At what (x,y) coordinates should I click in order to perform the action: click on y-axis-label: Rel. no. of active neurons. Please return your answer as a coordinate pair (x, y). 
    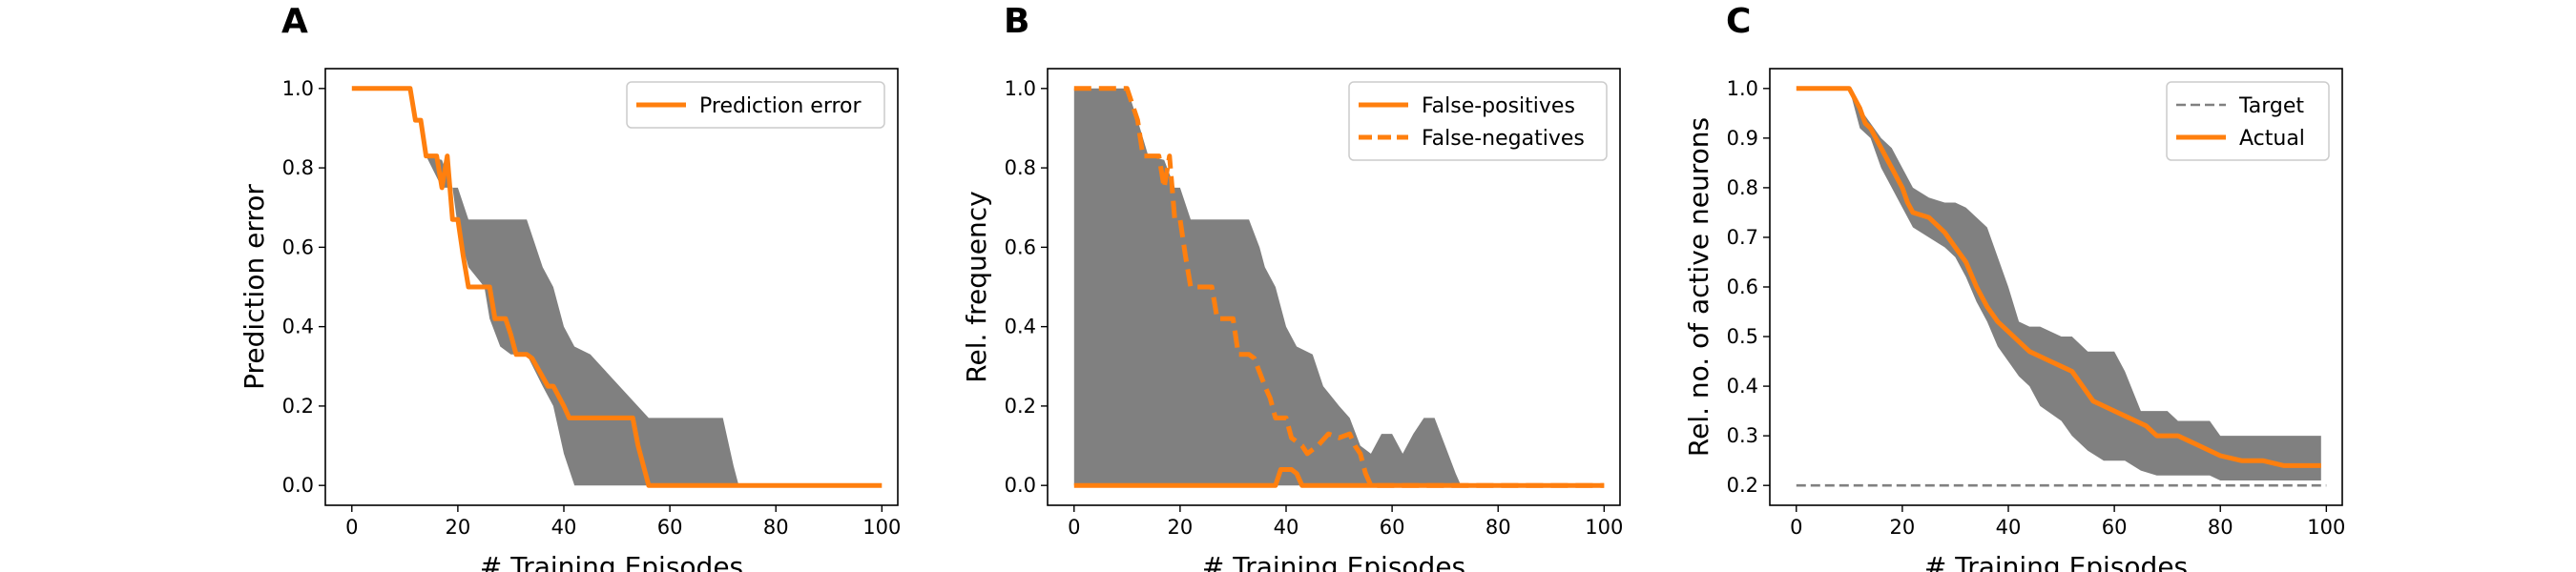
    Looking at the image, I should click on (1698, 287).